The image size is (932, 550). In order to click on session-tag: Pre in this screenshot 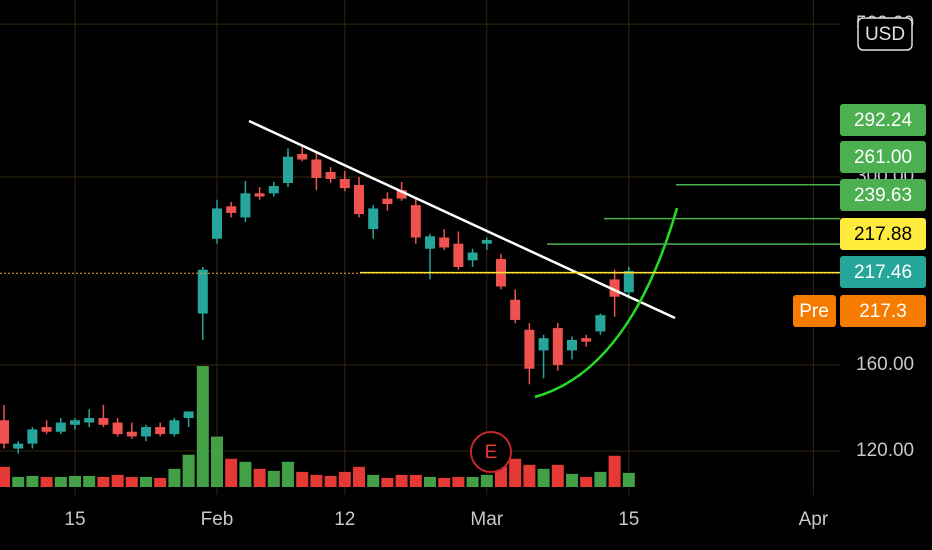, I will do `click(814, 311)`.